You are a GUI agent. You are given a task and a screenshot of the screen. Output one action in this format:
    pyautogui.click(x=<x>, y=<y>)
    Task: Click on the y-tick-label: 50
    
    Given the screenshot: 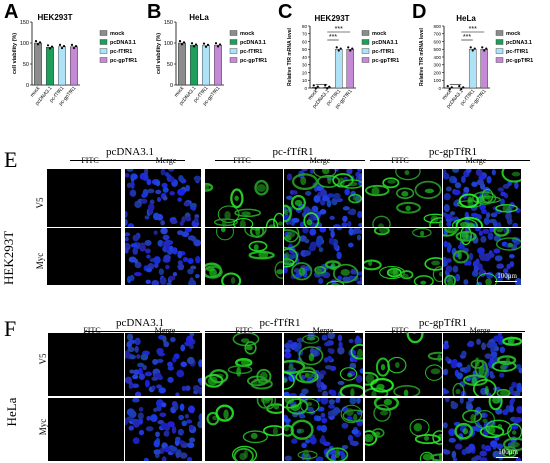 What is the action you would take?
    pyautogui.click(x=170, y=65)
    